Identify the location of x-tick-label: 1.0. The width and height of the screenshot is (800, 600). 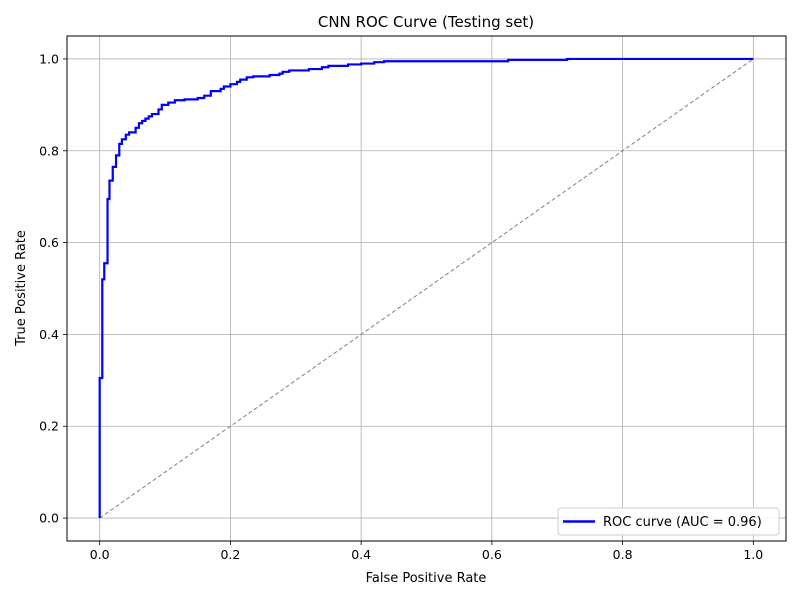
(753, 554).